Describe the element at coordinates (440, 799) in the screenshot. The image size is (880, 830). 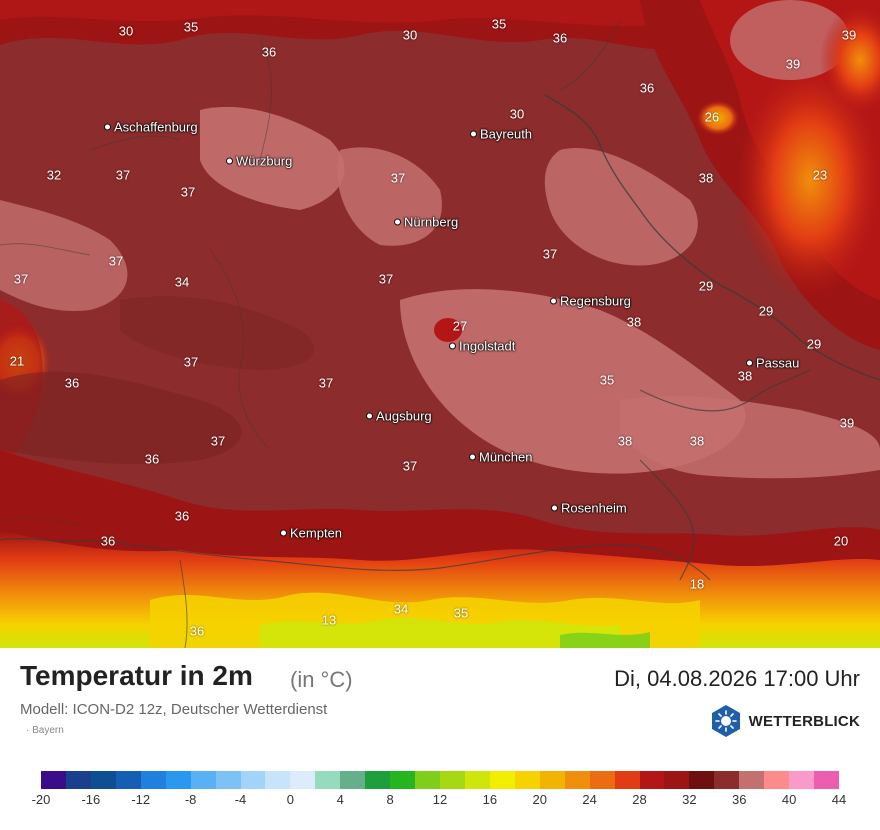
I see `color-scale-tick-label: 12` at that location.